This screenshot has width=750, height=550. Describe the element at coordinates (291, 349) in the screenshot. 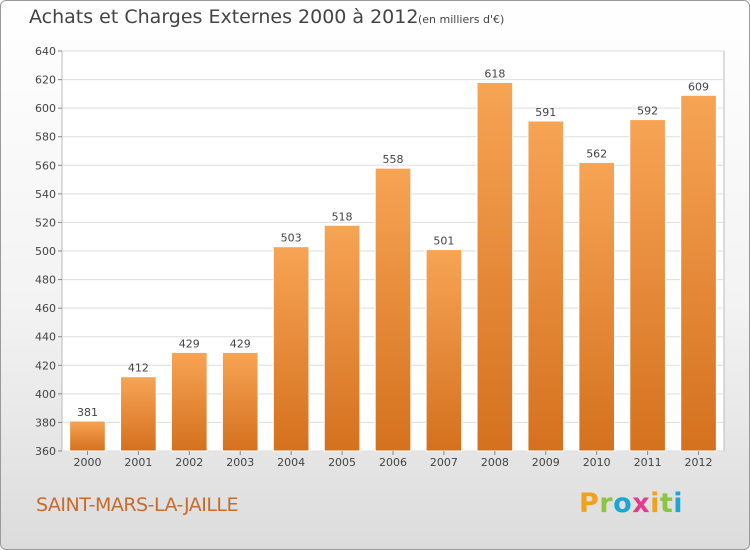

I see `bar-2004` at that location.